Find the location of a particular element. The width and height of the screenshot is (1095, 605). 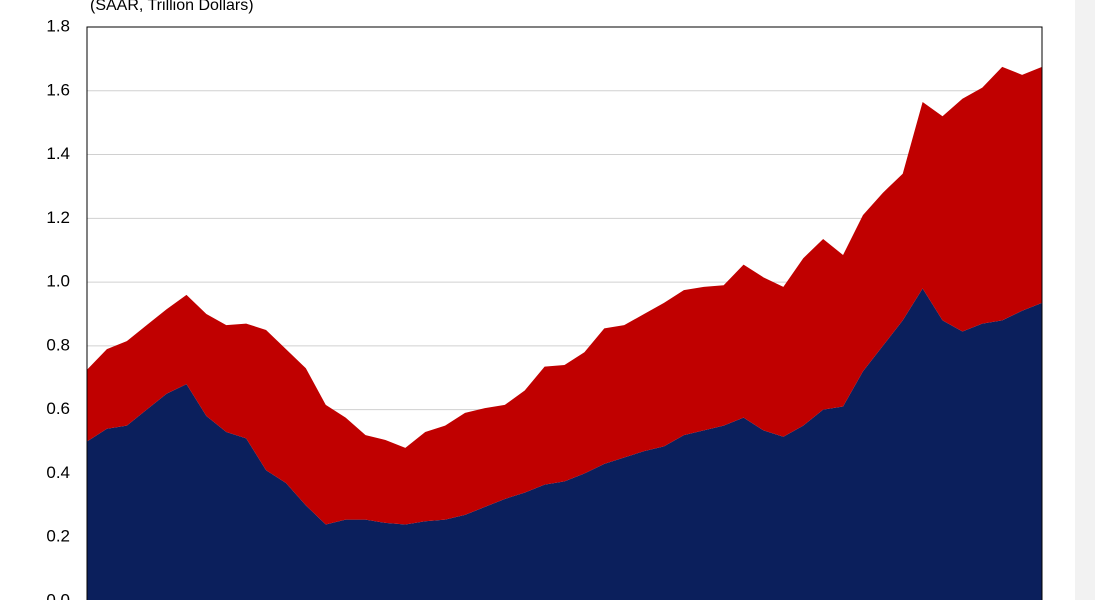

y-tick-label: 0.0 is located at coordinates (58, 595).